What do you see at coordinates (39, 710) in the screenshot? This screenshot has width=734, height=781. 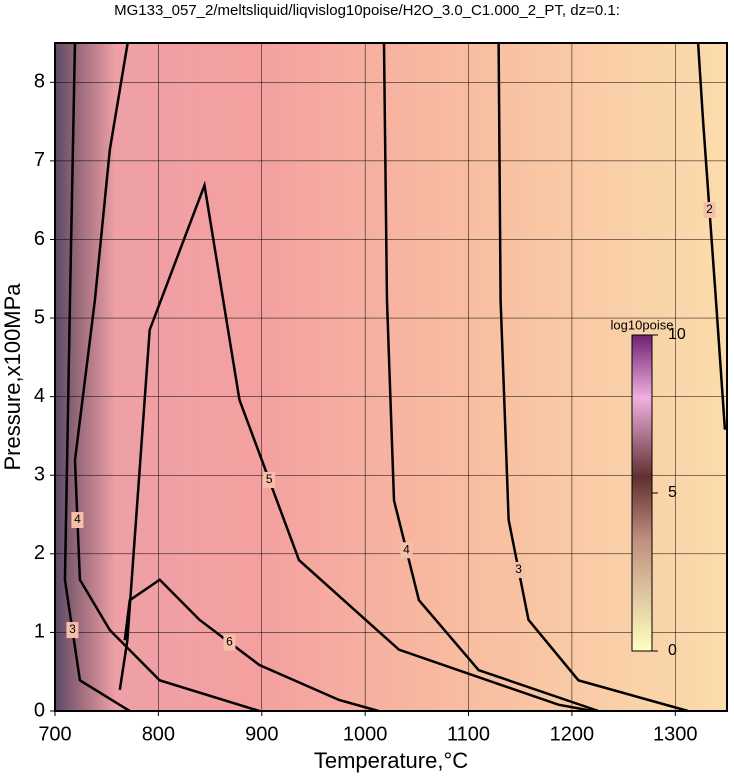 I see `y-tick-label: 0` at bounding box center [39, 710].